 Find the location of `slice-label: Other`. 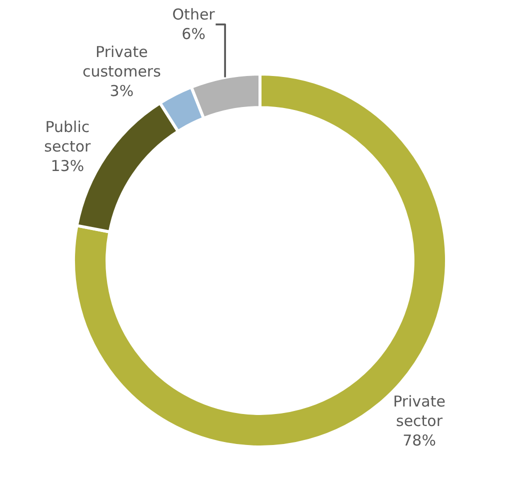

slice-label: Other is located at coordinates (194, 15).